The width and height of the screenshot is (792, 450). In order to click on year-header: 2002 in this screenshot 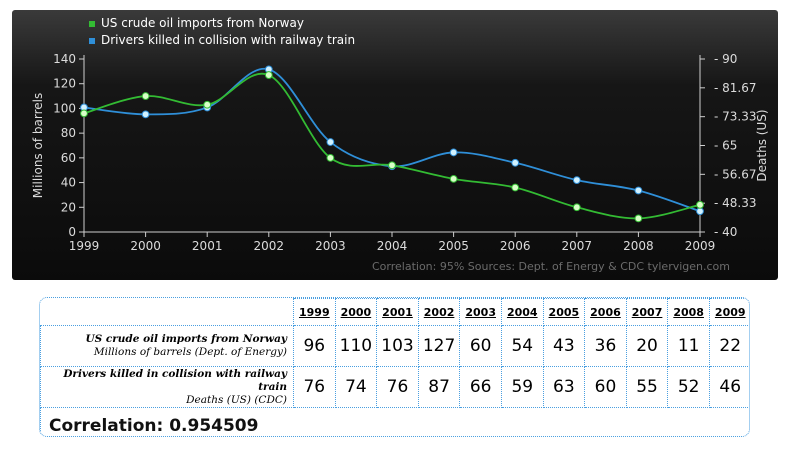, I will do `click(439, 312)`.